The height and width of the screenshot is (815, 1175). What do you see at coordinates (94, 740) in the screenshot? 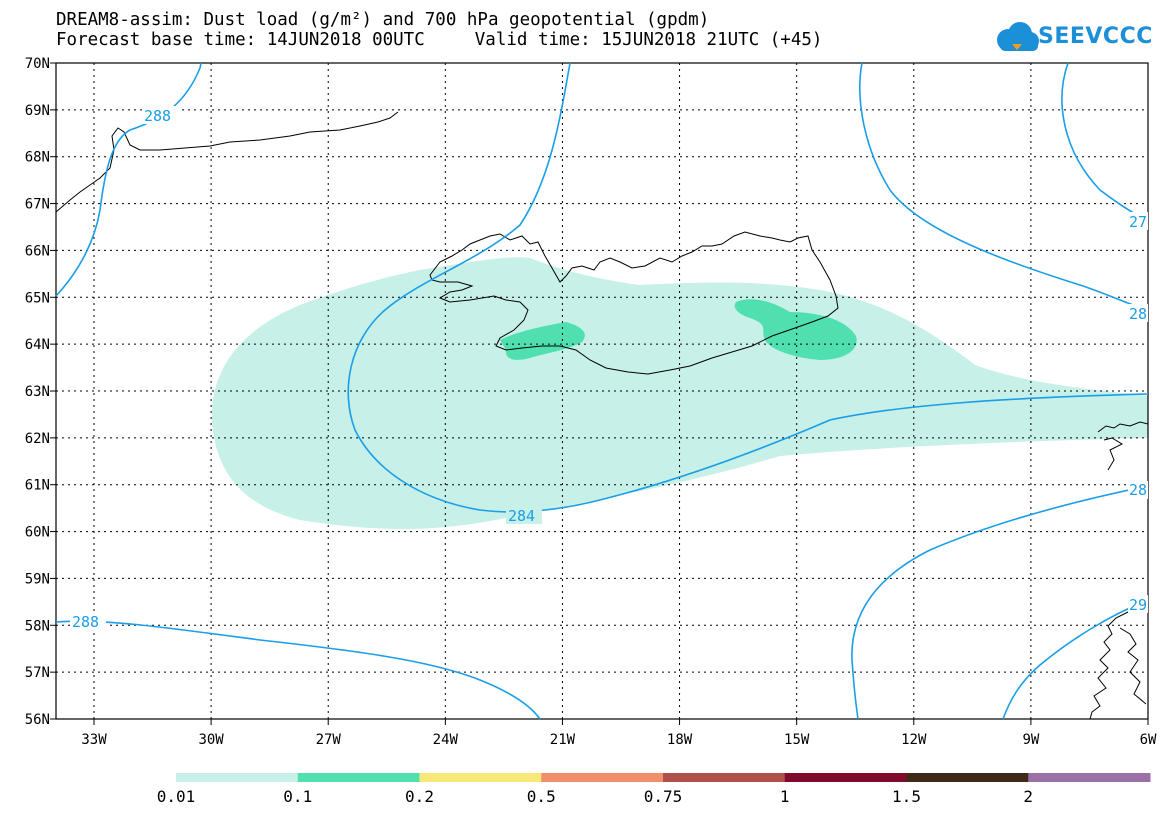
I see `lon-label: 33W` at bounding box center [94, 740].